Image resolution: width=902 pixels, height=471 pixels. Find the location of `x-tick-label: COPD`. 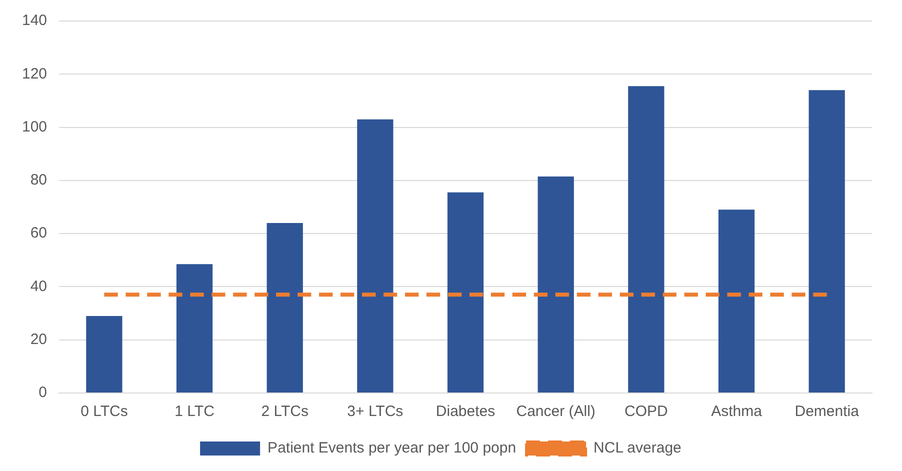

x-tick-label: COPD is located at coordinates (646, 411).